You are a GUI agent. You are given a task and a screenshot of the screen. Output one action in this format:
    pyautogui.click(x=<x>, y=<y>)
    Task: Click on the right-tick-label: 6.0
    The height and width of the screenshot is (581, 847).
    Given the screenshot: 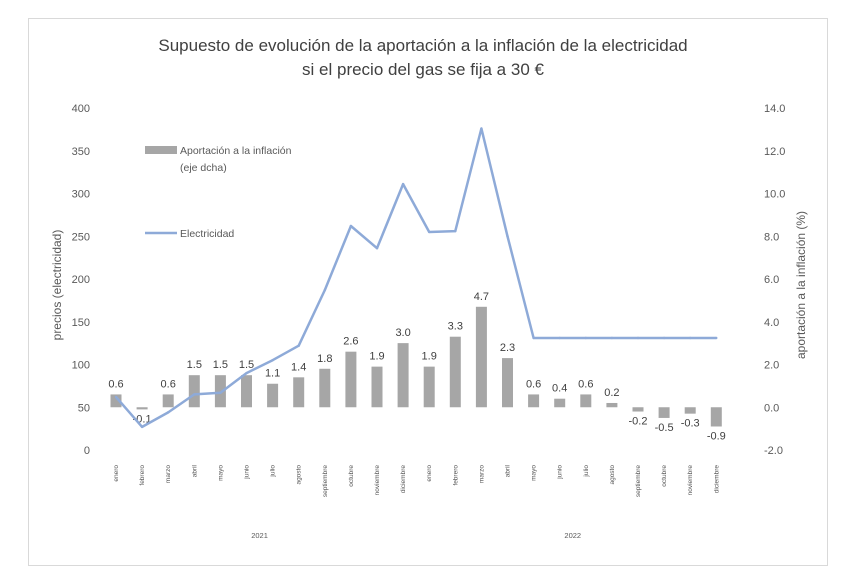 What is the action you would take?
    pyautogui.click(x=771, y=280)
    